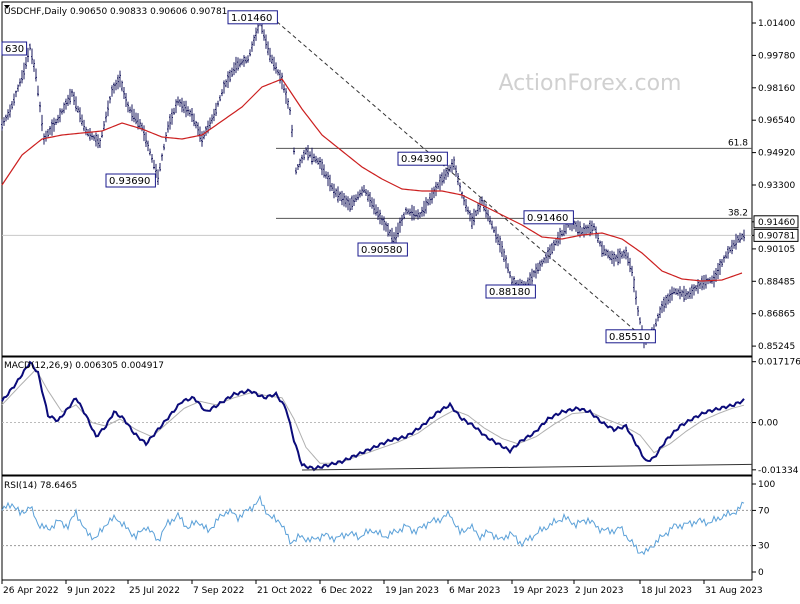 The height and width of the screenshot is (604, 800). Describe the element at coordinates (373, 525) in the screenshot. I see `rsi-line` at that location.